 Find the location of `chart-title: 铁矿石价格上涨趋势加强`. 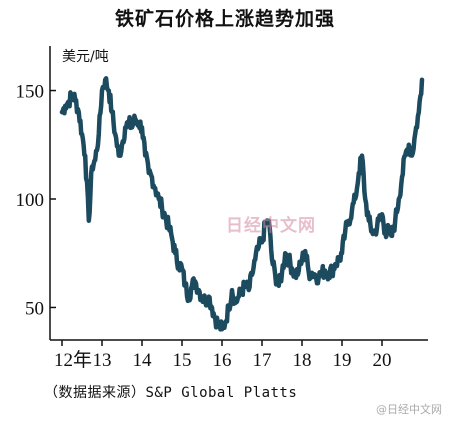

chart-title: 铁矿石价格上涨趋势加强 is located at coordinates (224, 19).